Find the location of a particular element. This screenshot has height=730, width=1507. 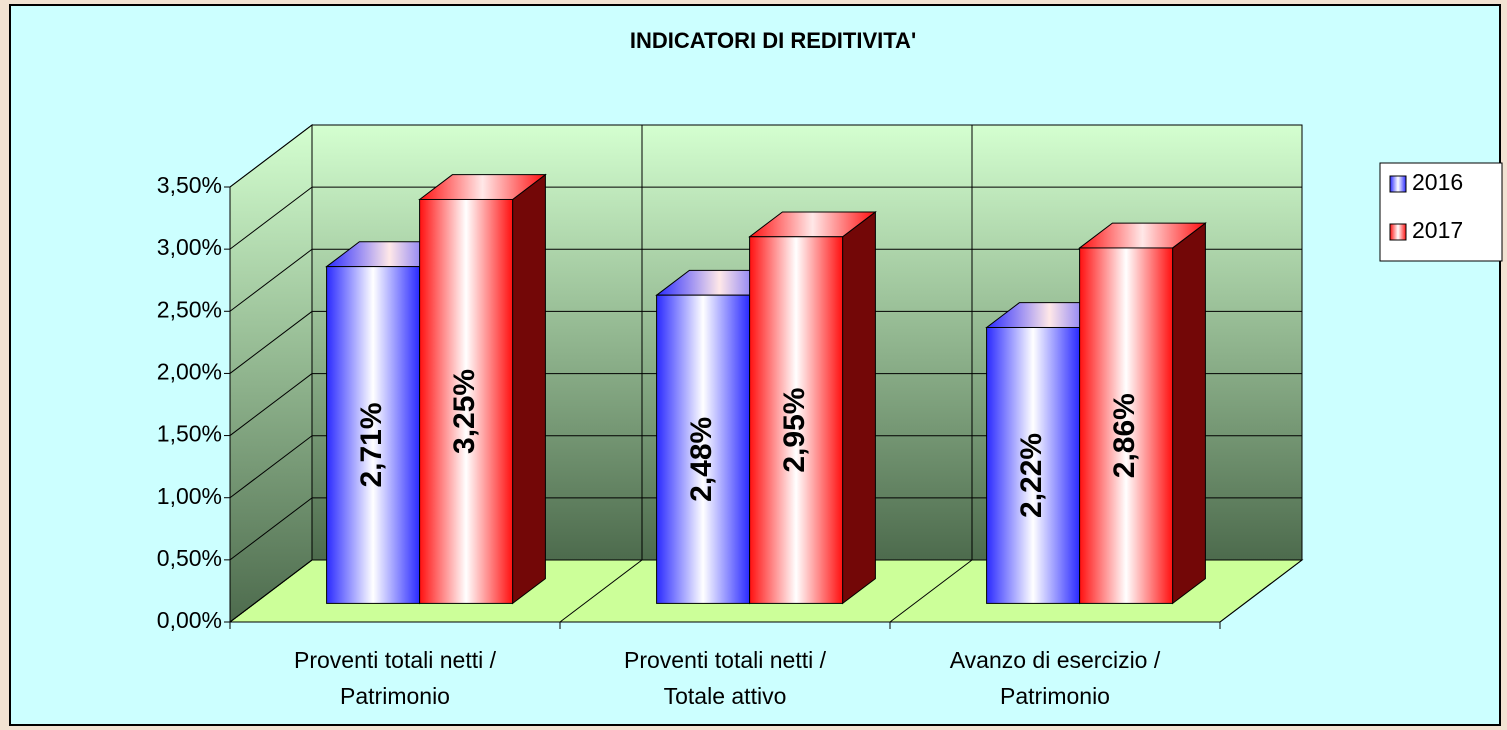

legend-label: 2016 is located at coordinates (1437, 182).